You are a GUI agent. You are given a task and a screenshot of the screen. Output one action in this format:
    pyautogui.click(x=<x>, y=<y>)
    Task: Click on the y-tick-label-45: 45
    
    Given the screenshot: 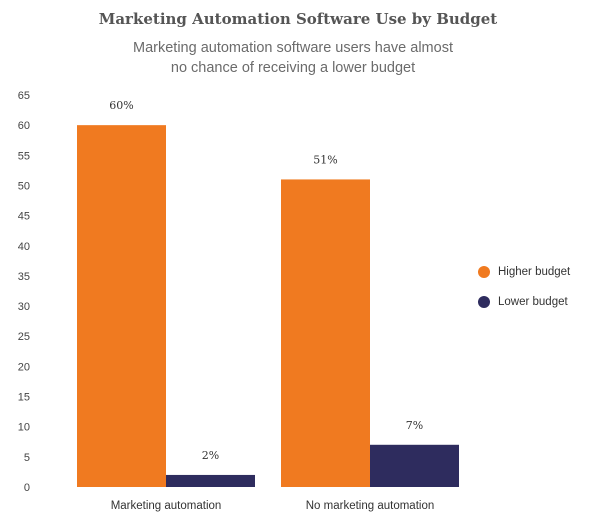 What is the action you would take?
    pyautogui.click(x=24, y=217)
    